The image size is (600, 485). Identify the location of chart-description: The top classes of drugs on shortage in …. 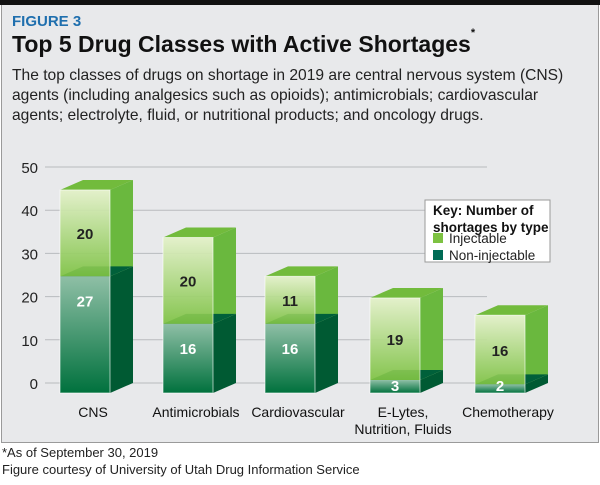
(288, 95).